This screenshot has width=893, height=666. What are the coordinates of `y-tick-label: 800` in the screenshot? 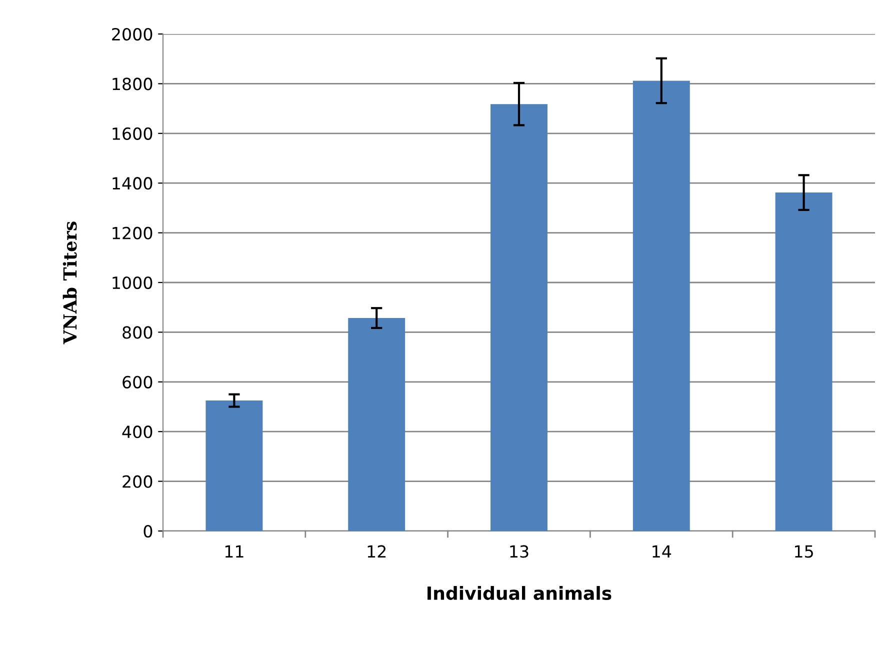 It's located at (137, 332).